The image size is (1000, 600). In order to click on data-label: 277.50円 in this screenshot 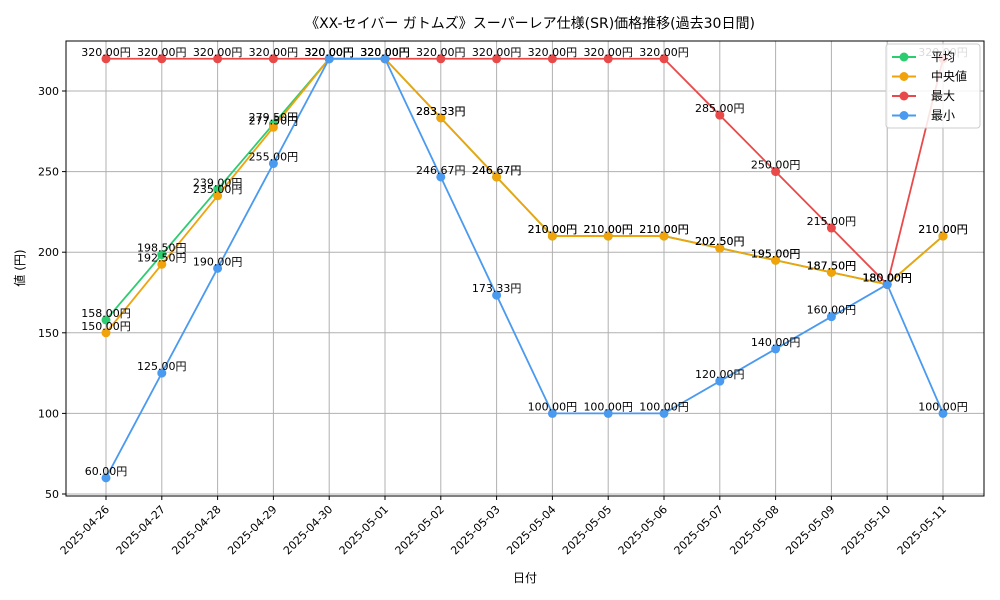, I will do `click(274, 120)`.